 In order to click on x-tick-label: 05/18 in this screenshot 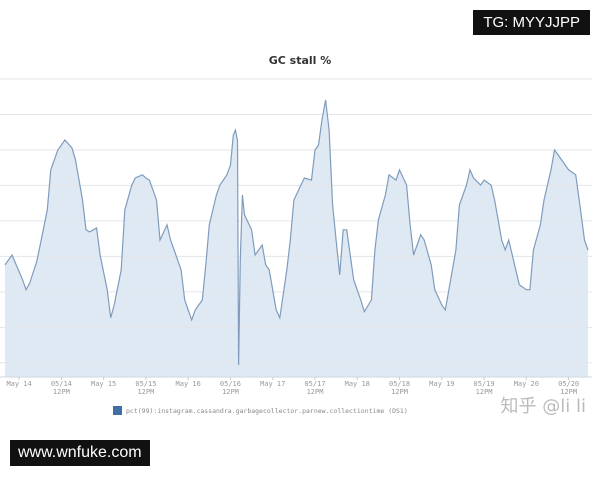, I will do `click(399, 384)`.